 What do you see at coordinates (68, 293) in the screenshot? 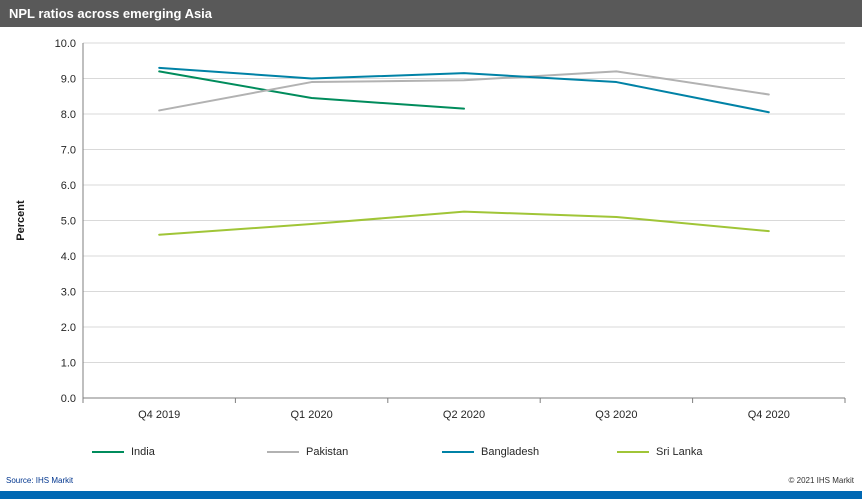
I see `y-axis-tick-label: 3.0` at bounding box center [68, 293].